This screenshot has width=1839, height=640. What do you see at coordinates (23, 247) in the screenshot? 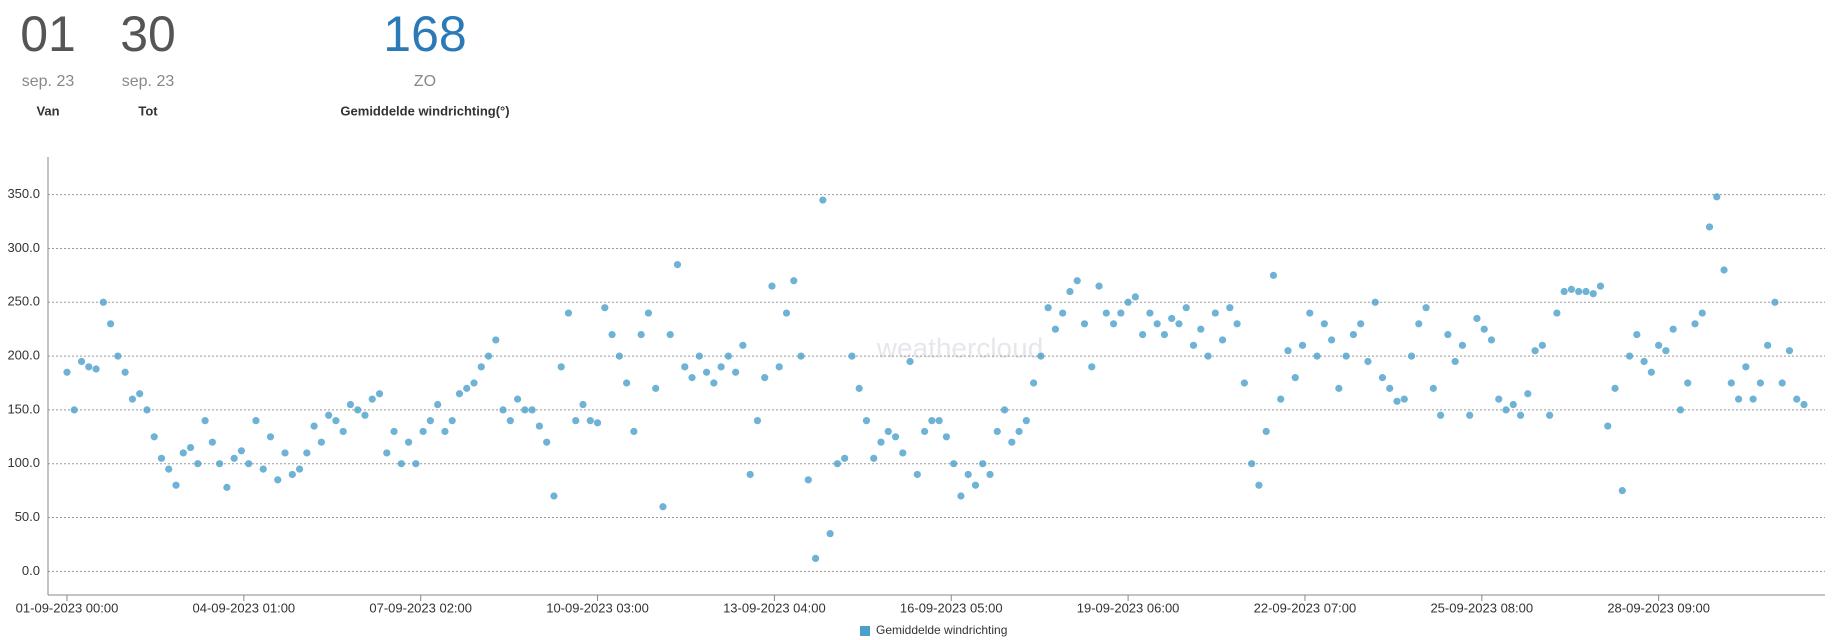
I see `y-tick-label: 300.0` at bounding box center [23, 247].